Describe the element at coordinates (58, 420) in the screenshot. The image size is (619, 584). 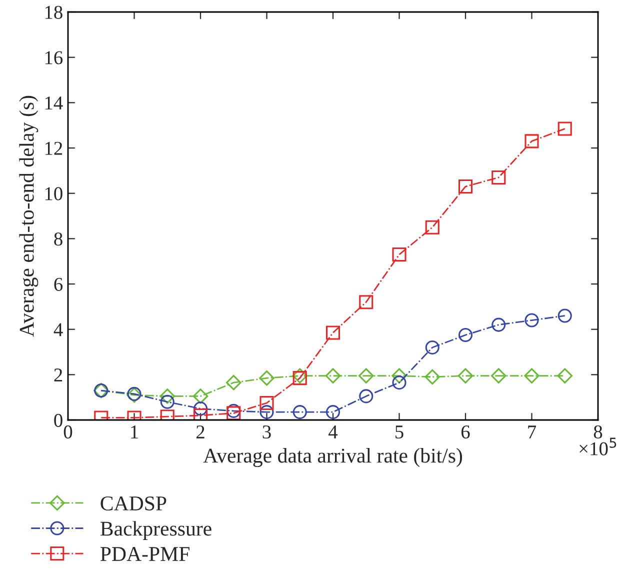
I see `y-tick-label: 0` at that location.